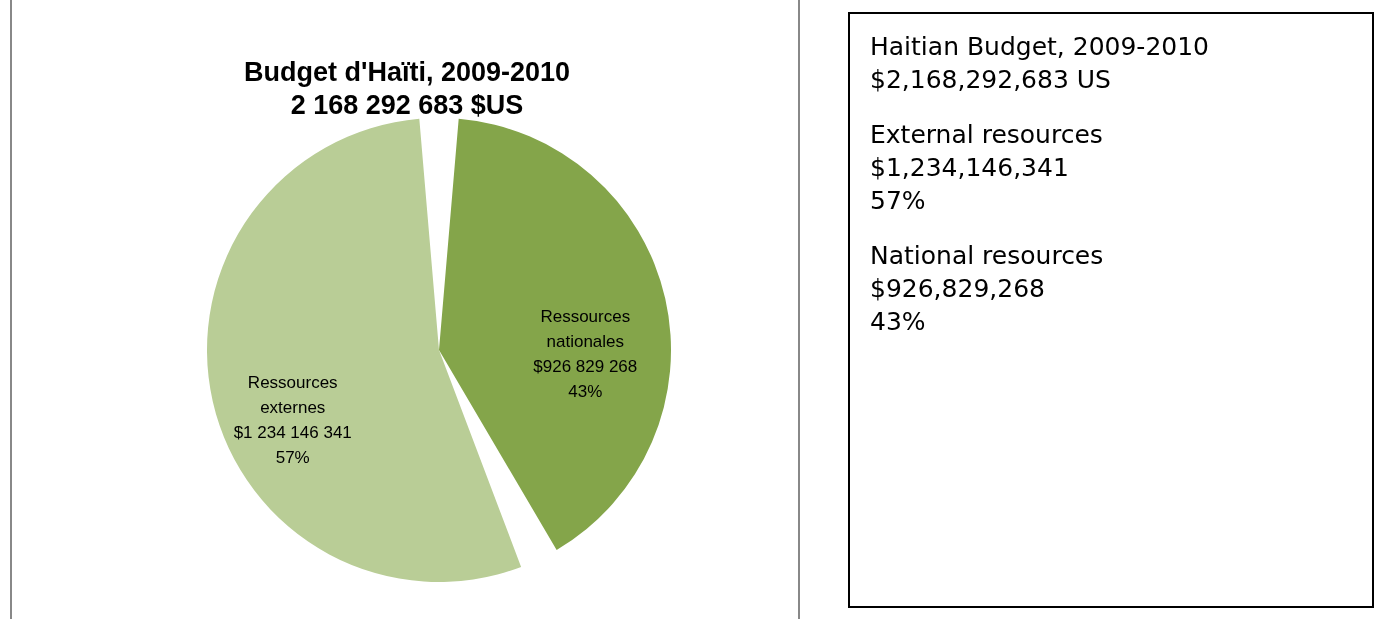 The width and height of the screenshot is (1382, 619). Describe the element at coordinates (987, 168) in the screenshot. I see `text: External resources $1,234,146,341 57%` at that location.